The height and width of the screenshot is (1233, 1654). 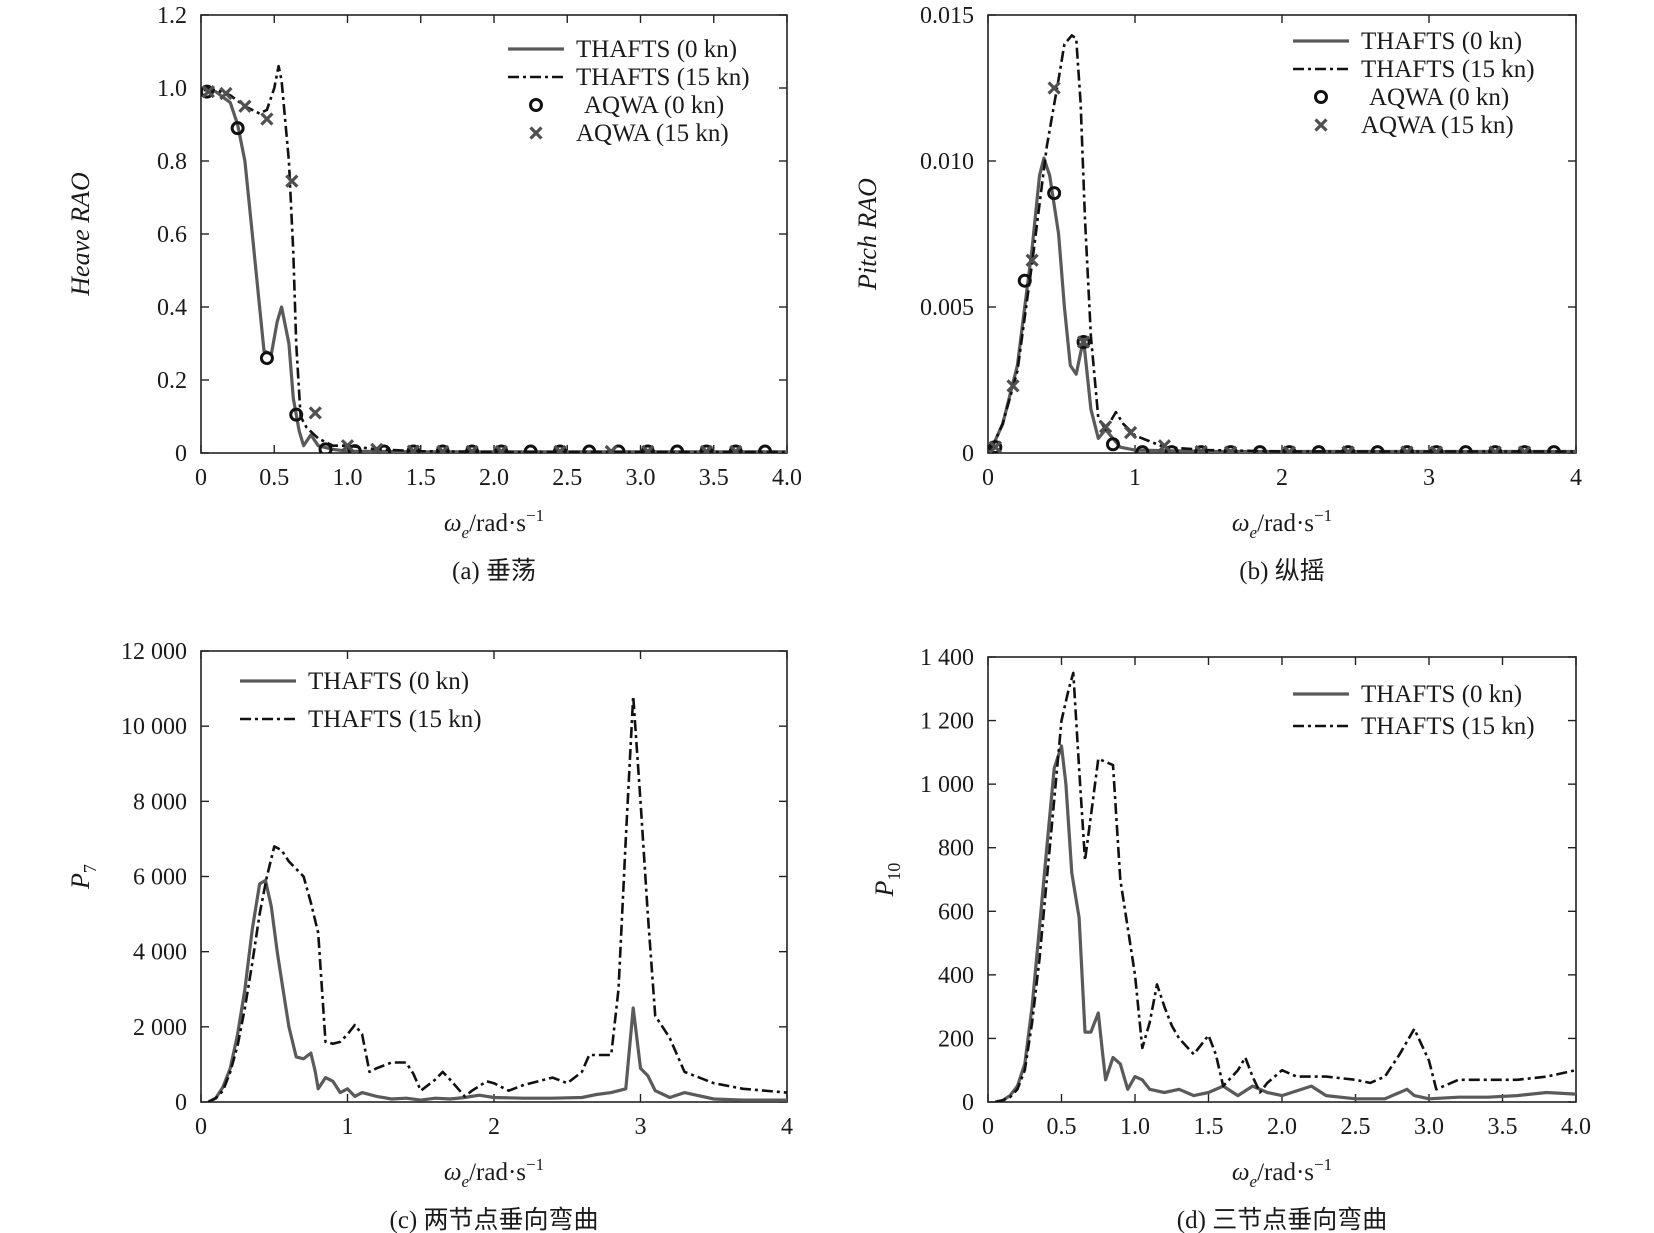 What do you see at coordinates (160, 953) in the screenshot?
I see `y-tick-label: 4 000` at bounding box center [160, 953].